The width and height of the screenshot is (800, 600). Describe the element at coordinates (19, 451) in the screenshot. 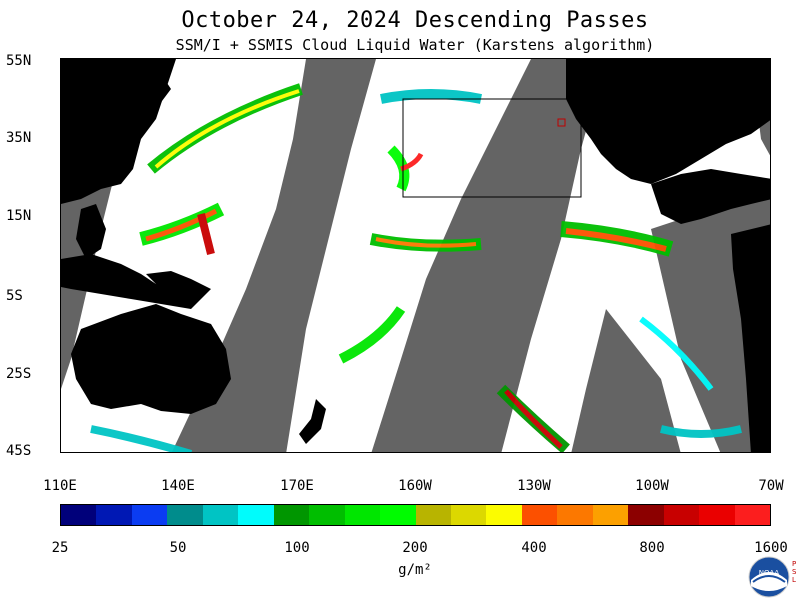

I see `lat-label: 45S` at that location.